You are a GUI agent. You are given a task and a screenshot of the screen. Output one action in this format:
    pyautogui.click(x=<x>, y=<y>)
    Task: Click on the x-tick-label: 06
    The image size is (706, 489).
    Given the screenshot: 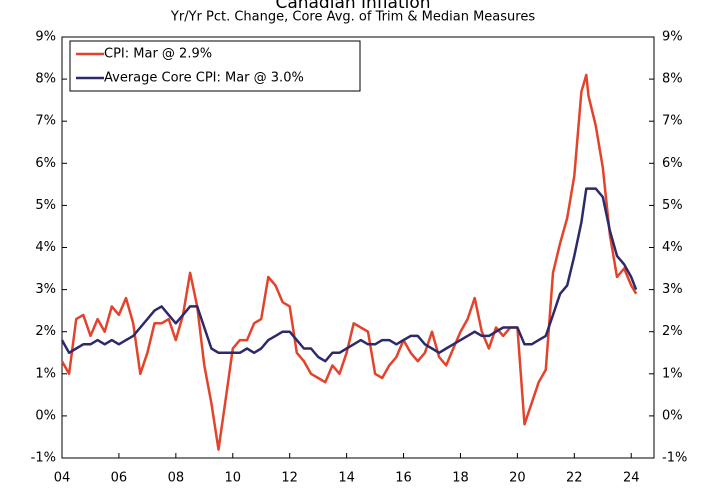 What is the action you would take?
    pyautogui.click(x=119, y=478)
    